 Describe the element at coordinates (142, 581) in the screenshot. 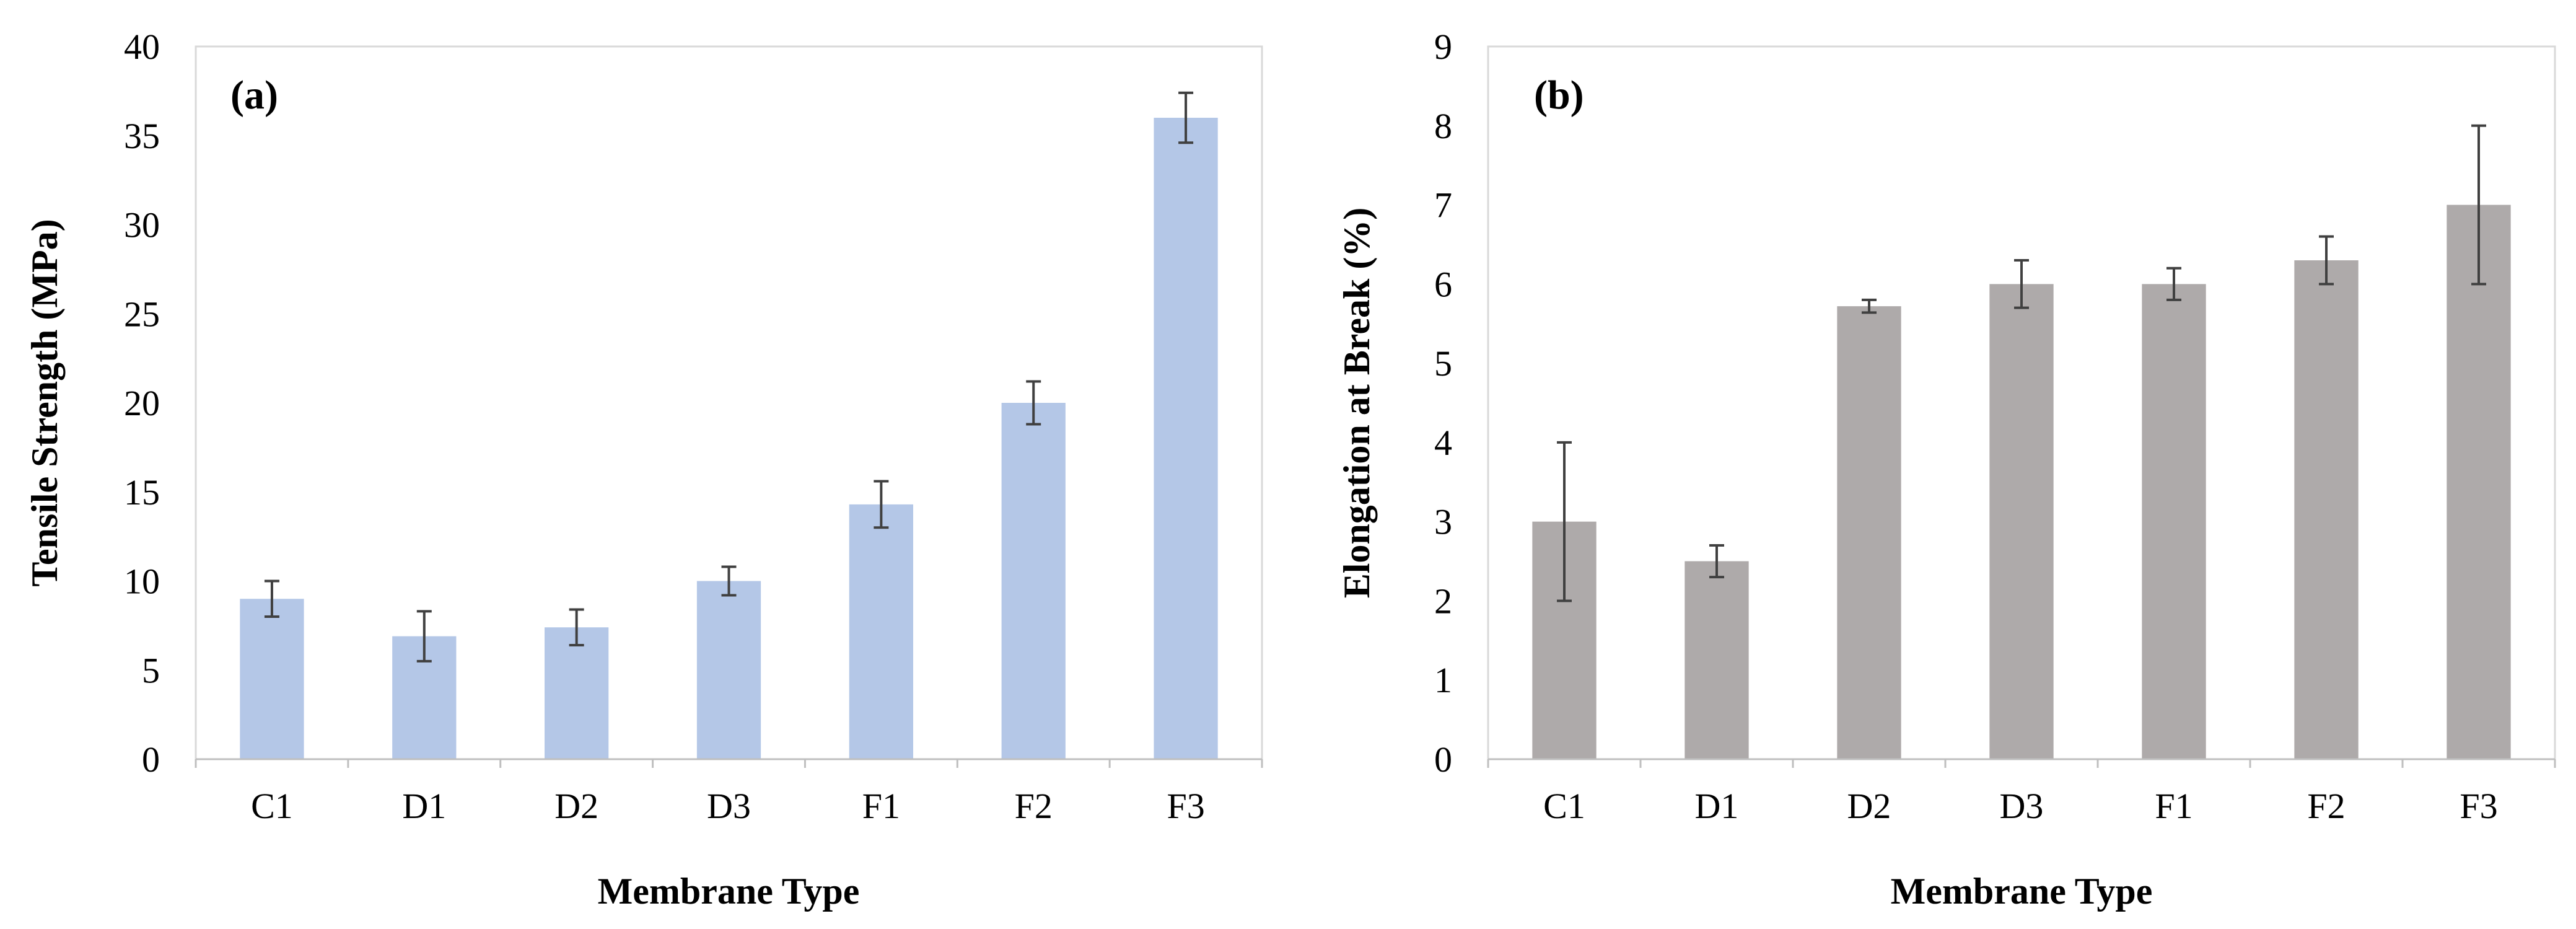

I see `y-tick-label-a: 10` at that location.